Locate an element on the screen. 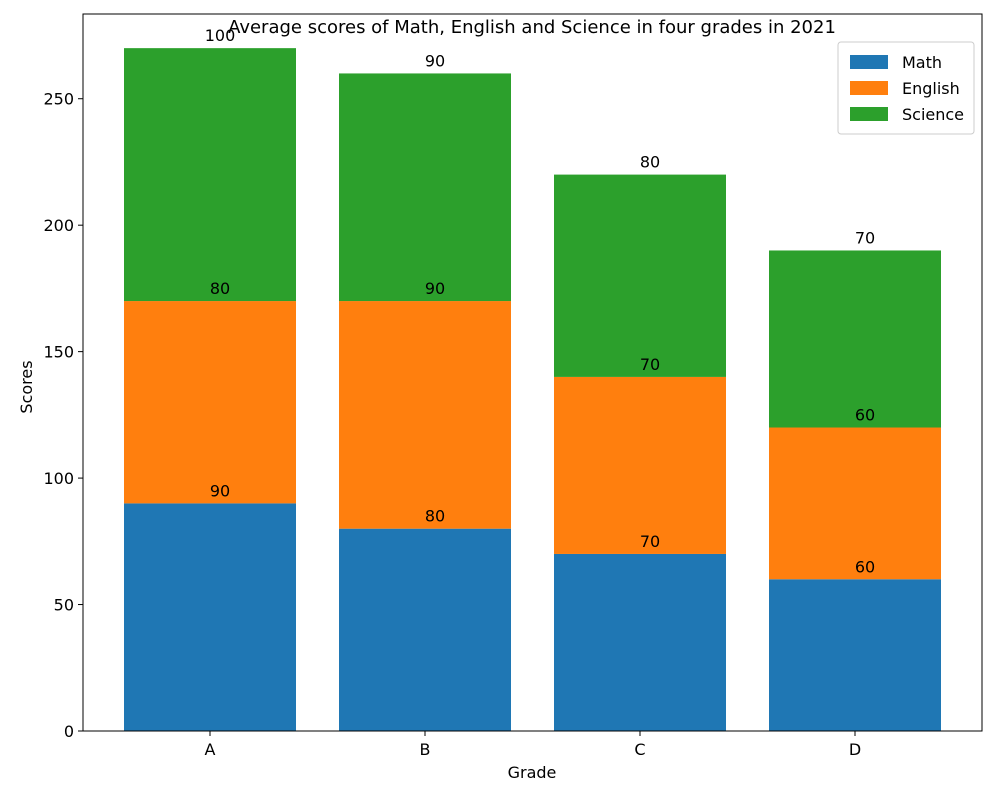 This screenshot has height=804, width=1000. y-tick-label-100: 100 is located at coordinates (58, 478).